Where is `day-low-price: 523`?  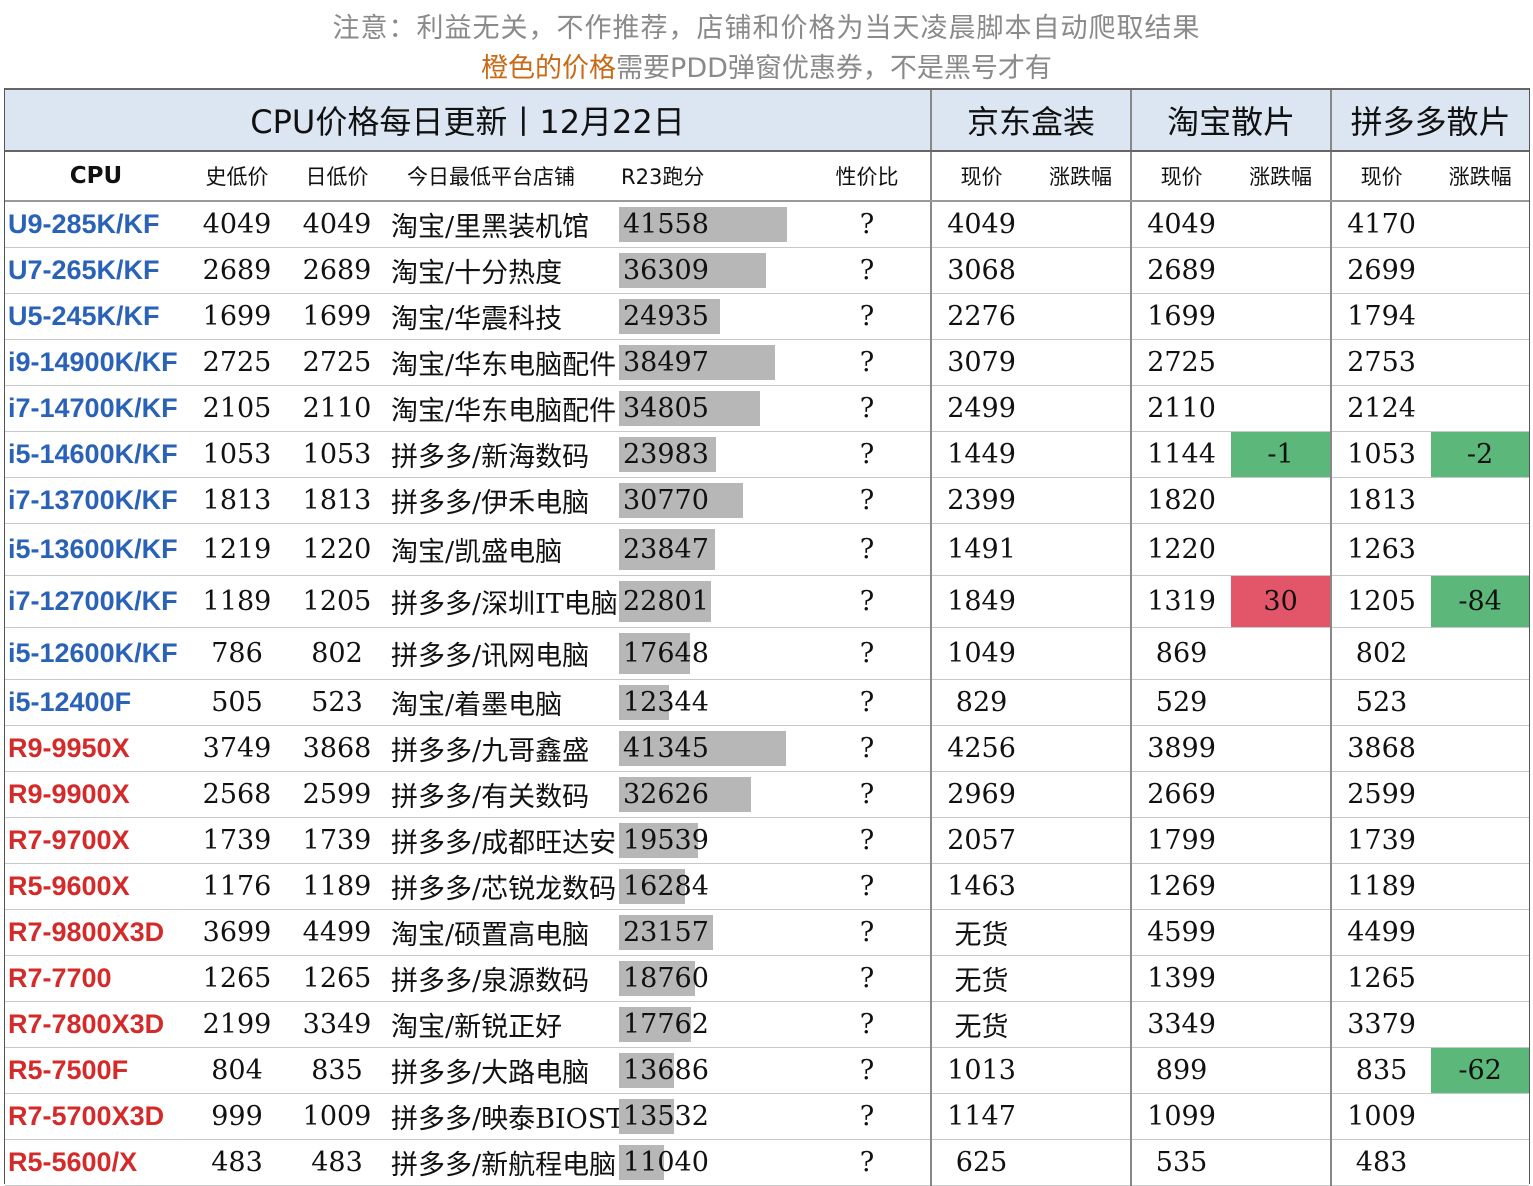 day-low-price: 523 is located at coordinates (337, 702).